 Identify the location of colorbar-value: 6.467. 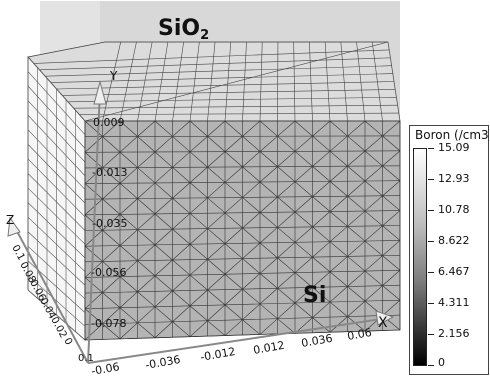
(454, 271).